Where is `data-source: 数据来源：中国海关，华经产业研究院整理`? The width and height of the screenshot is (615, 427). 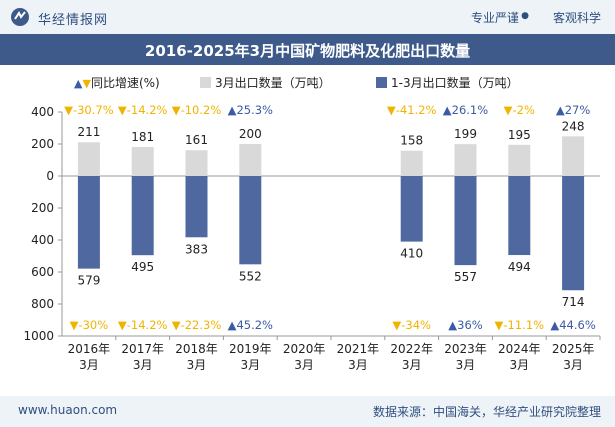 data-source: 数据来源：中国海关，华经产业研究院整理 is located at coordinates (486, 412).